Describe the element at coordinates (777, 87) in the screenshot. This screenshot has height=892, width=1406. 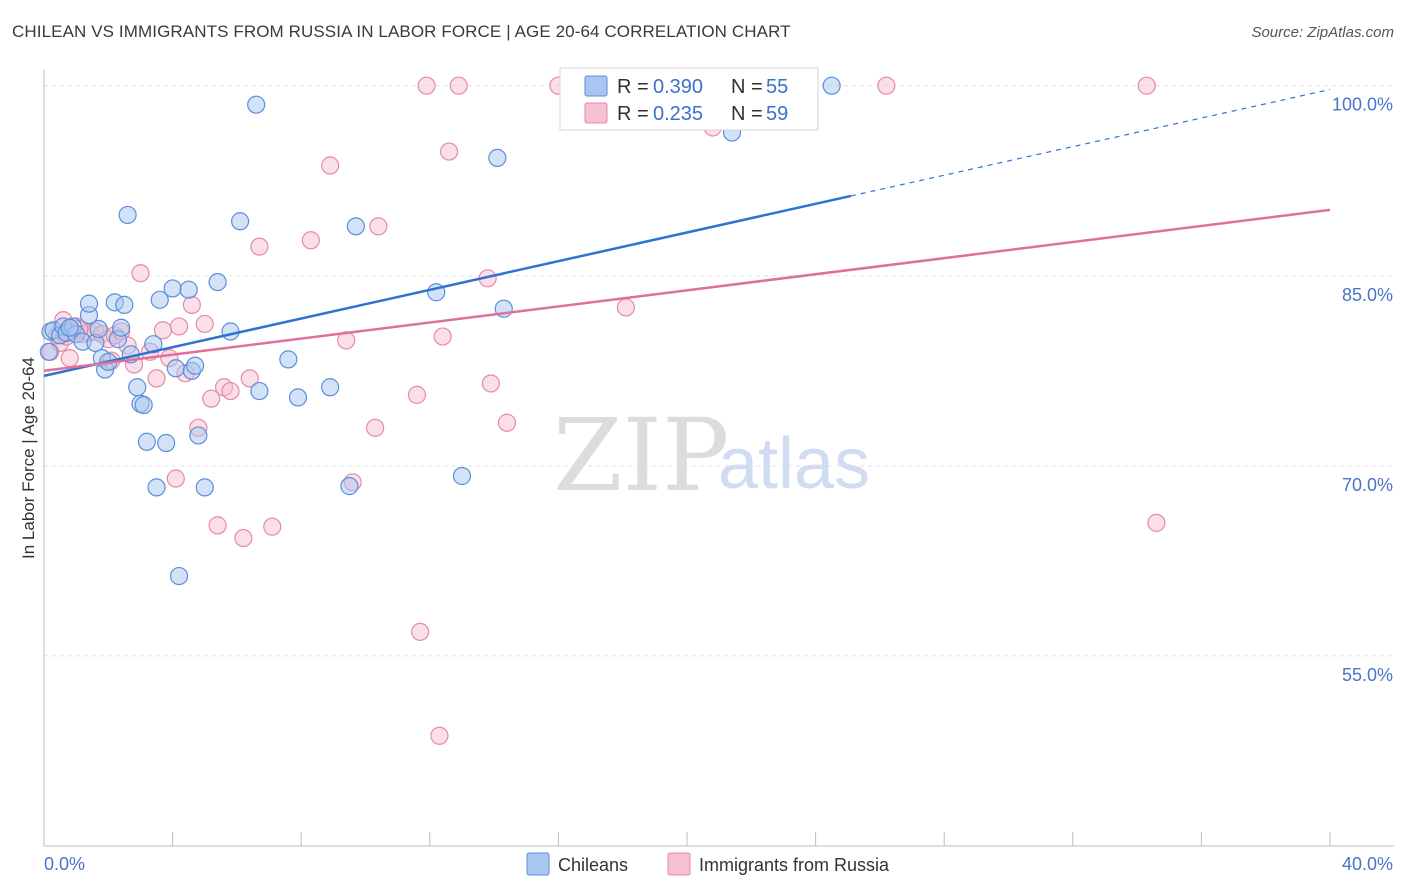
I see `legend-n-value-1: 55` at that location.